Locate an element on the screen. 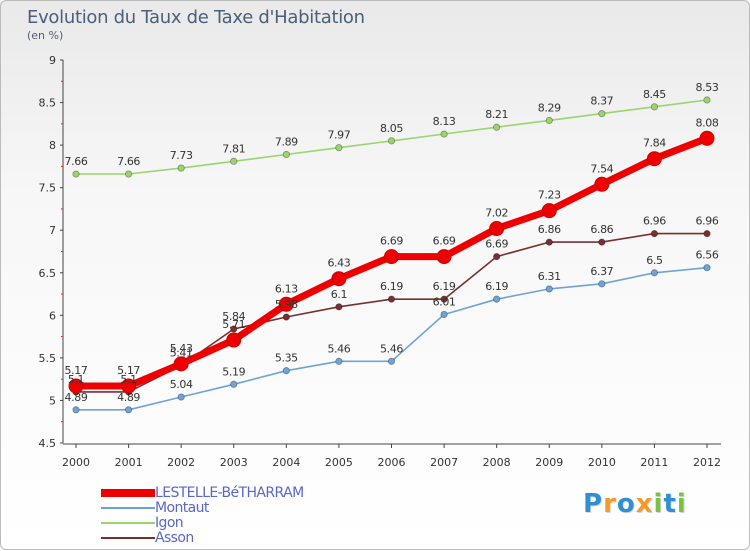 Image resolution: width=750 pixels, height=551 pixels. data-label: 7.02 is located at coordinates (496, 213).